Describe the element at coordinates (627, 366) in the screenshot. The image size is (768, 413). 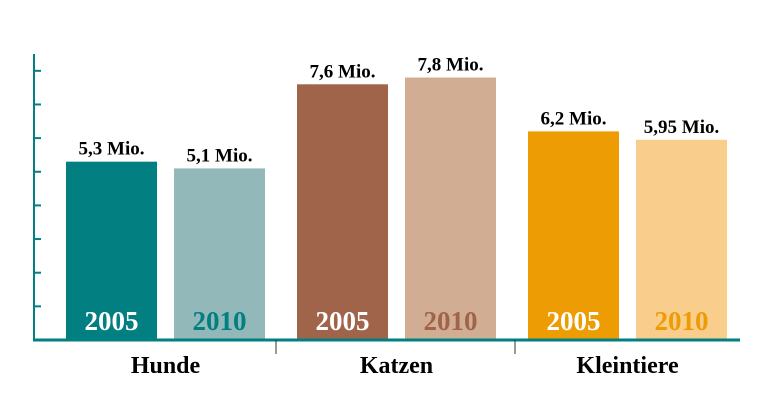
I see `category-label-kleintiere: Kleintiere` at that location.